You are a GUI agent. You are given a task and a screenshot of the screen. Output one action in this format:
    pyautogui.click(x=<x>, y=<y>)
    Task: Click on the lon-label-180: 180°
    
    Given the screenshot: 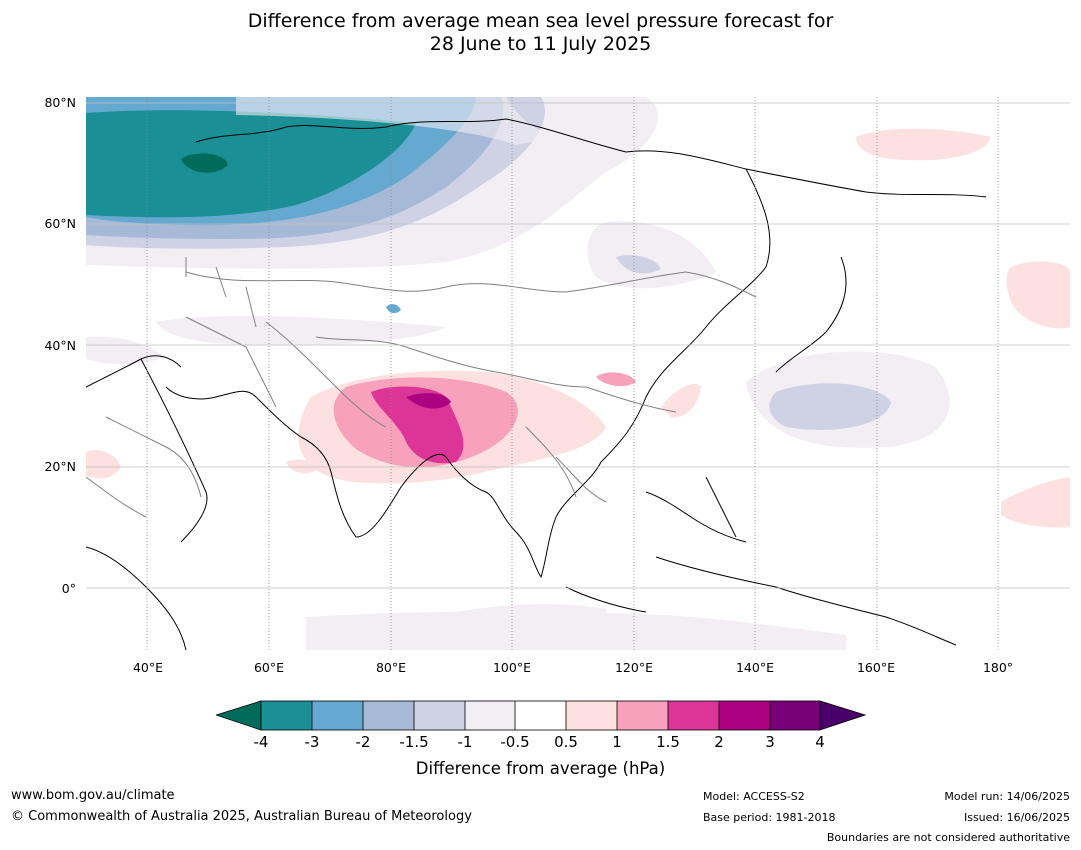 What is the action you would take?
    pyautogui.click(x=998, y=667)
    